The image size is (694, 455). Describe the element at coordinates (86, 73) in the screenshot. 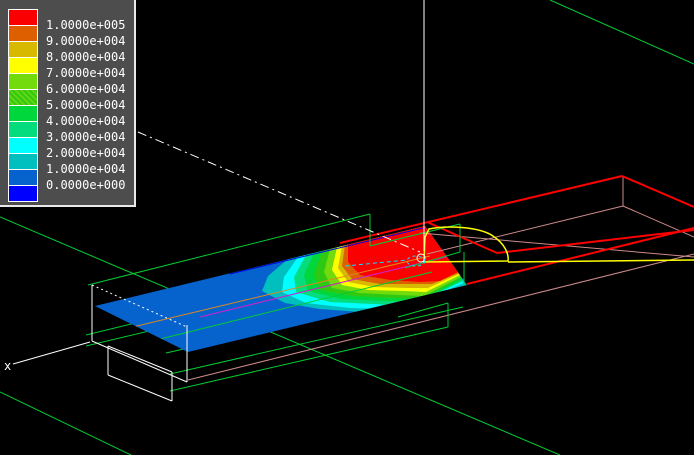

I see `legend-tick-label: 7.0000e+004` at that location.